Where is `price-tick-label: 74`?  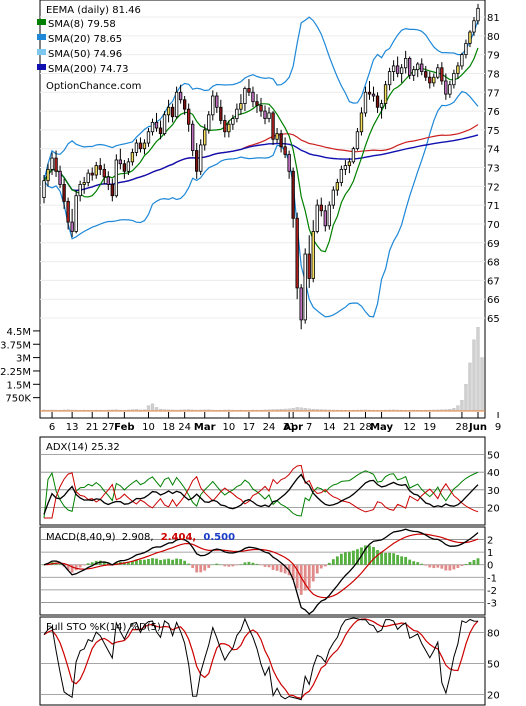
price-tick-label: 74 is located at coordinates (493, 150).